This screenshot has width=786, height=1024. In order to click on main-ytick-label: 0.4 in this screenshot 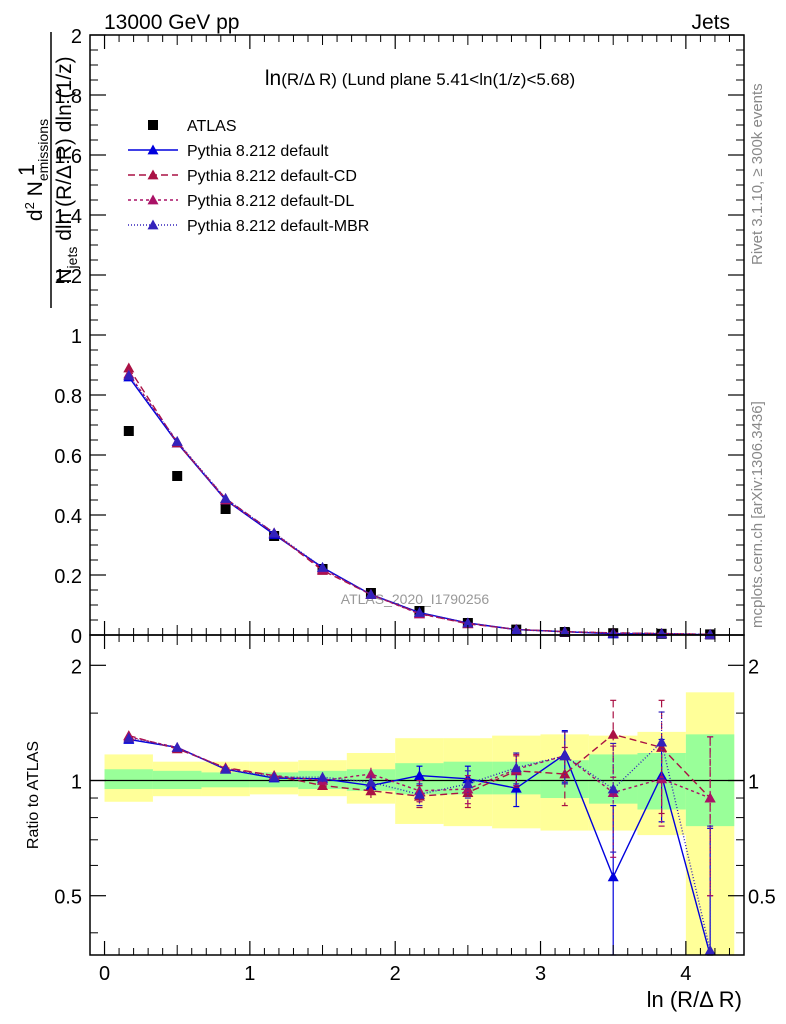, I will do `click(68, 517)`.